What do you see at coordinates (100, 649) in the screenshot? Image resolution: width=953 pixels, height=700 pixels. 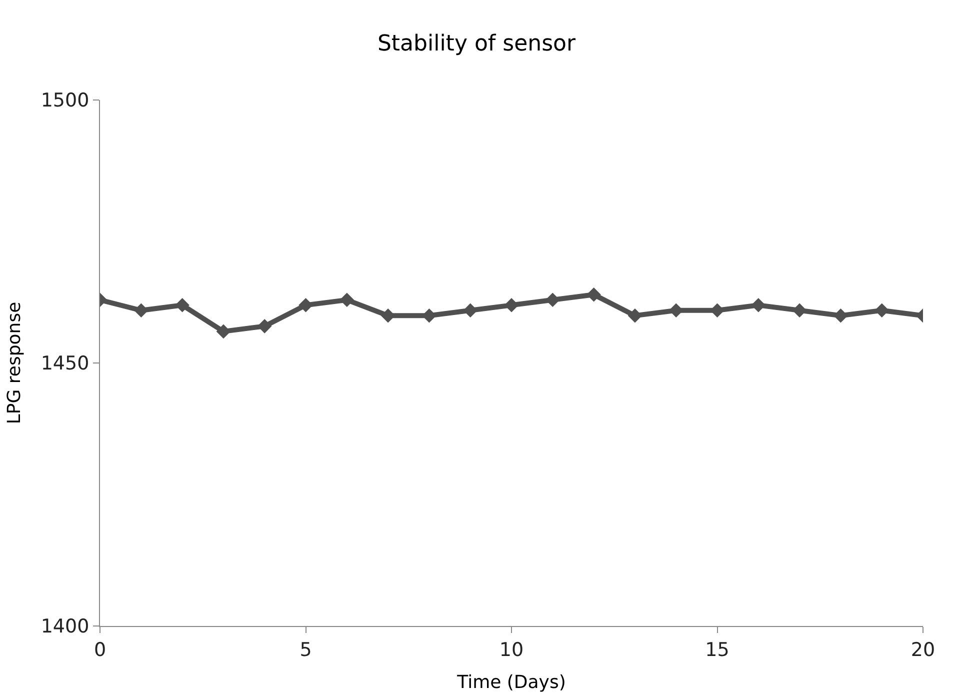 I see `x-tick-label: 0` at bounding box center [100, 649].